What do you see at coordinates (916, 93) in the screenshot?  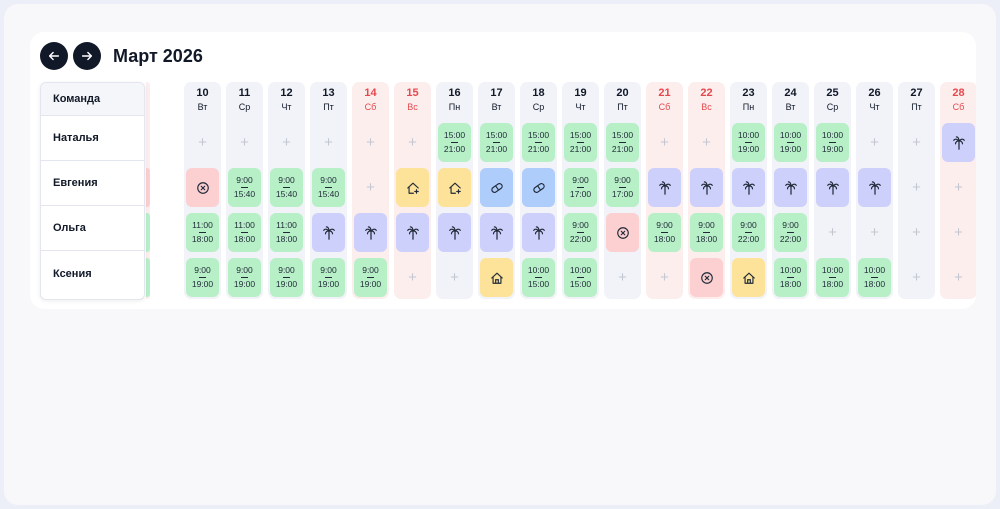 I see `day-number: 27` at bounding box center [916, 93].